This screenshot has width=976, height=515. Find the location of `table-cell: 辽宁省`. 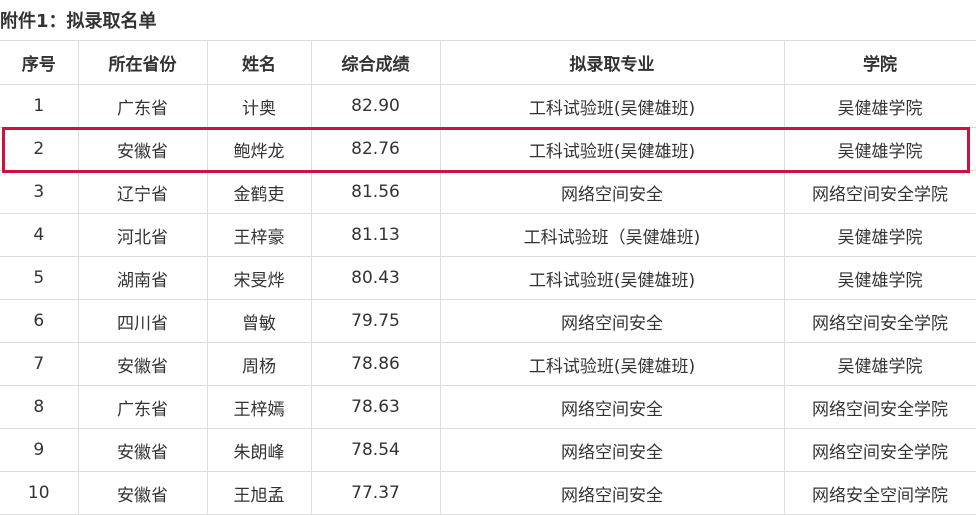

table-cell: 辽宁省 is located at coordinates (142, 192).